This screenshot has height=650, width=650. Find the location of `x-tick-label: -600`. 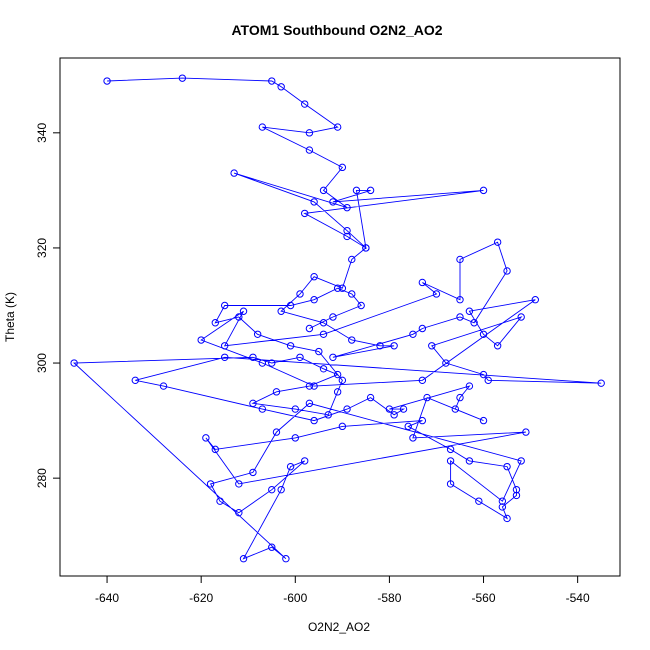

x-tick-label: -600 is located at coordinates (295, 598).